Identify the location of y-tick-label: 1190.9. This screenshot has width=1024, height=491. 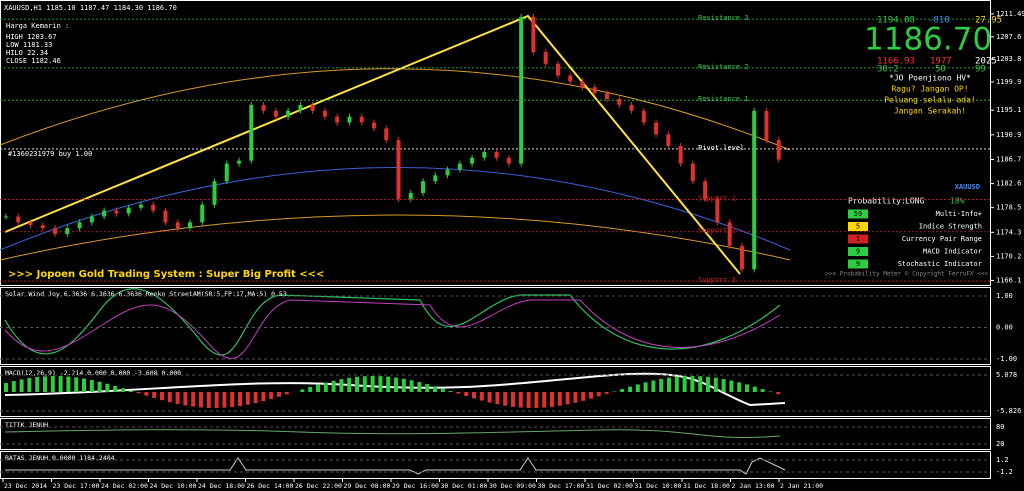
(1008, 135).